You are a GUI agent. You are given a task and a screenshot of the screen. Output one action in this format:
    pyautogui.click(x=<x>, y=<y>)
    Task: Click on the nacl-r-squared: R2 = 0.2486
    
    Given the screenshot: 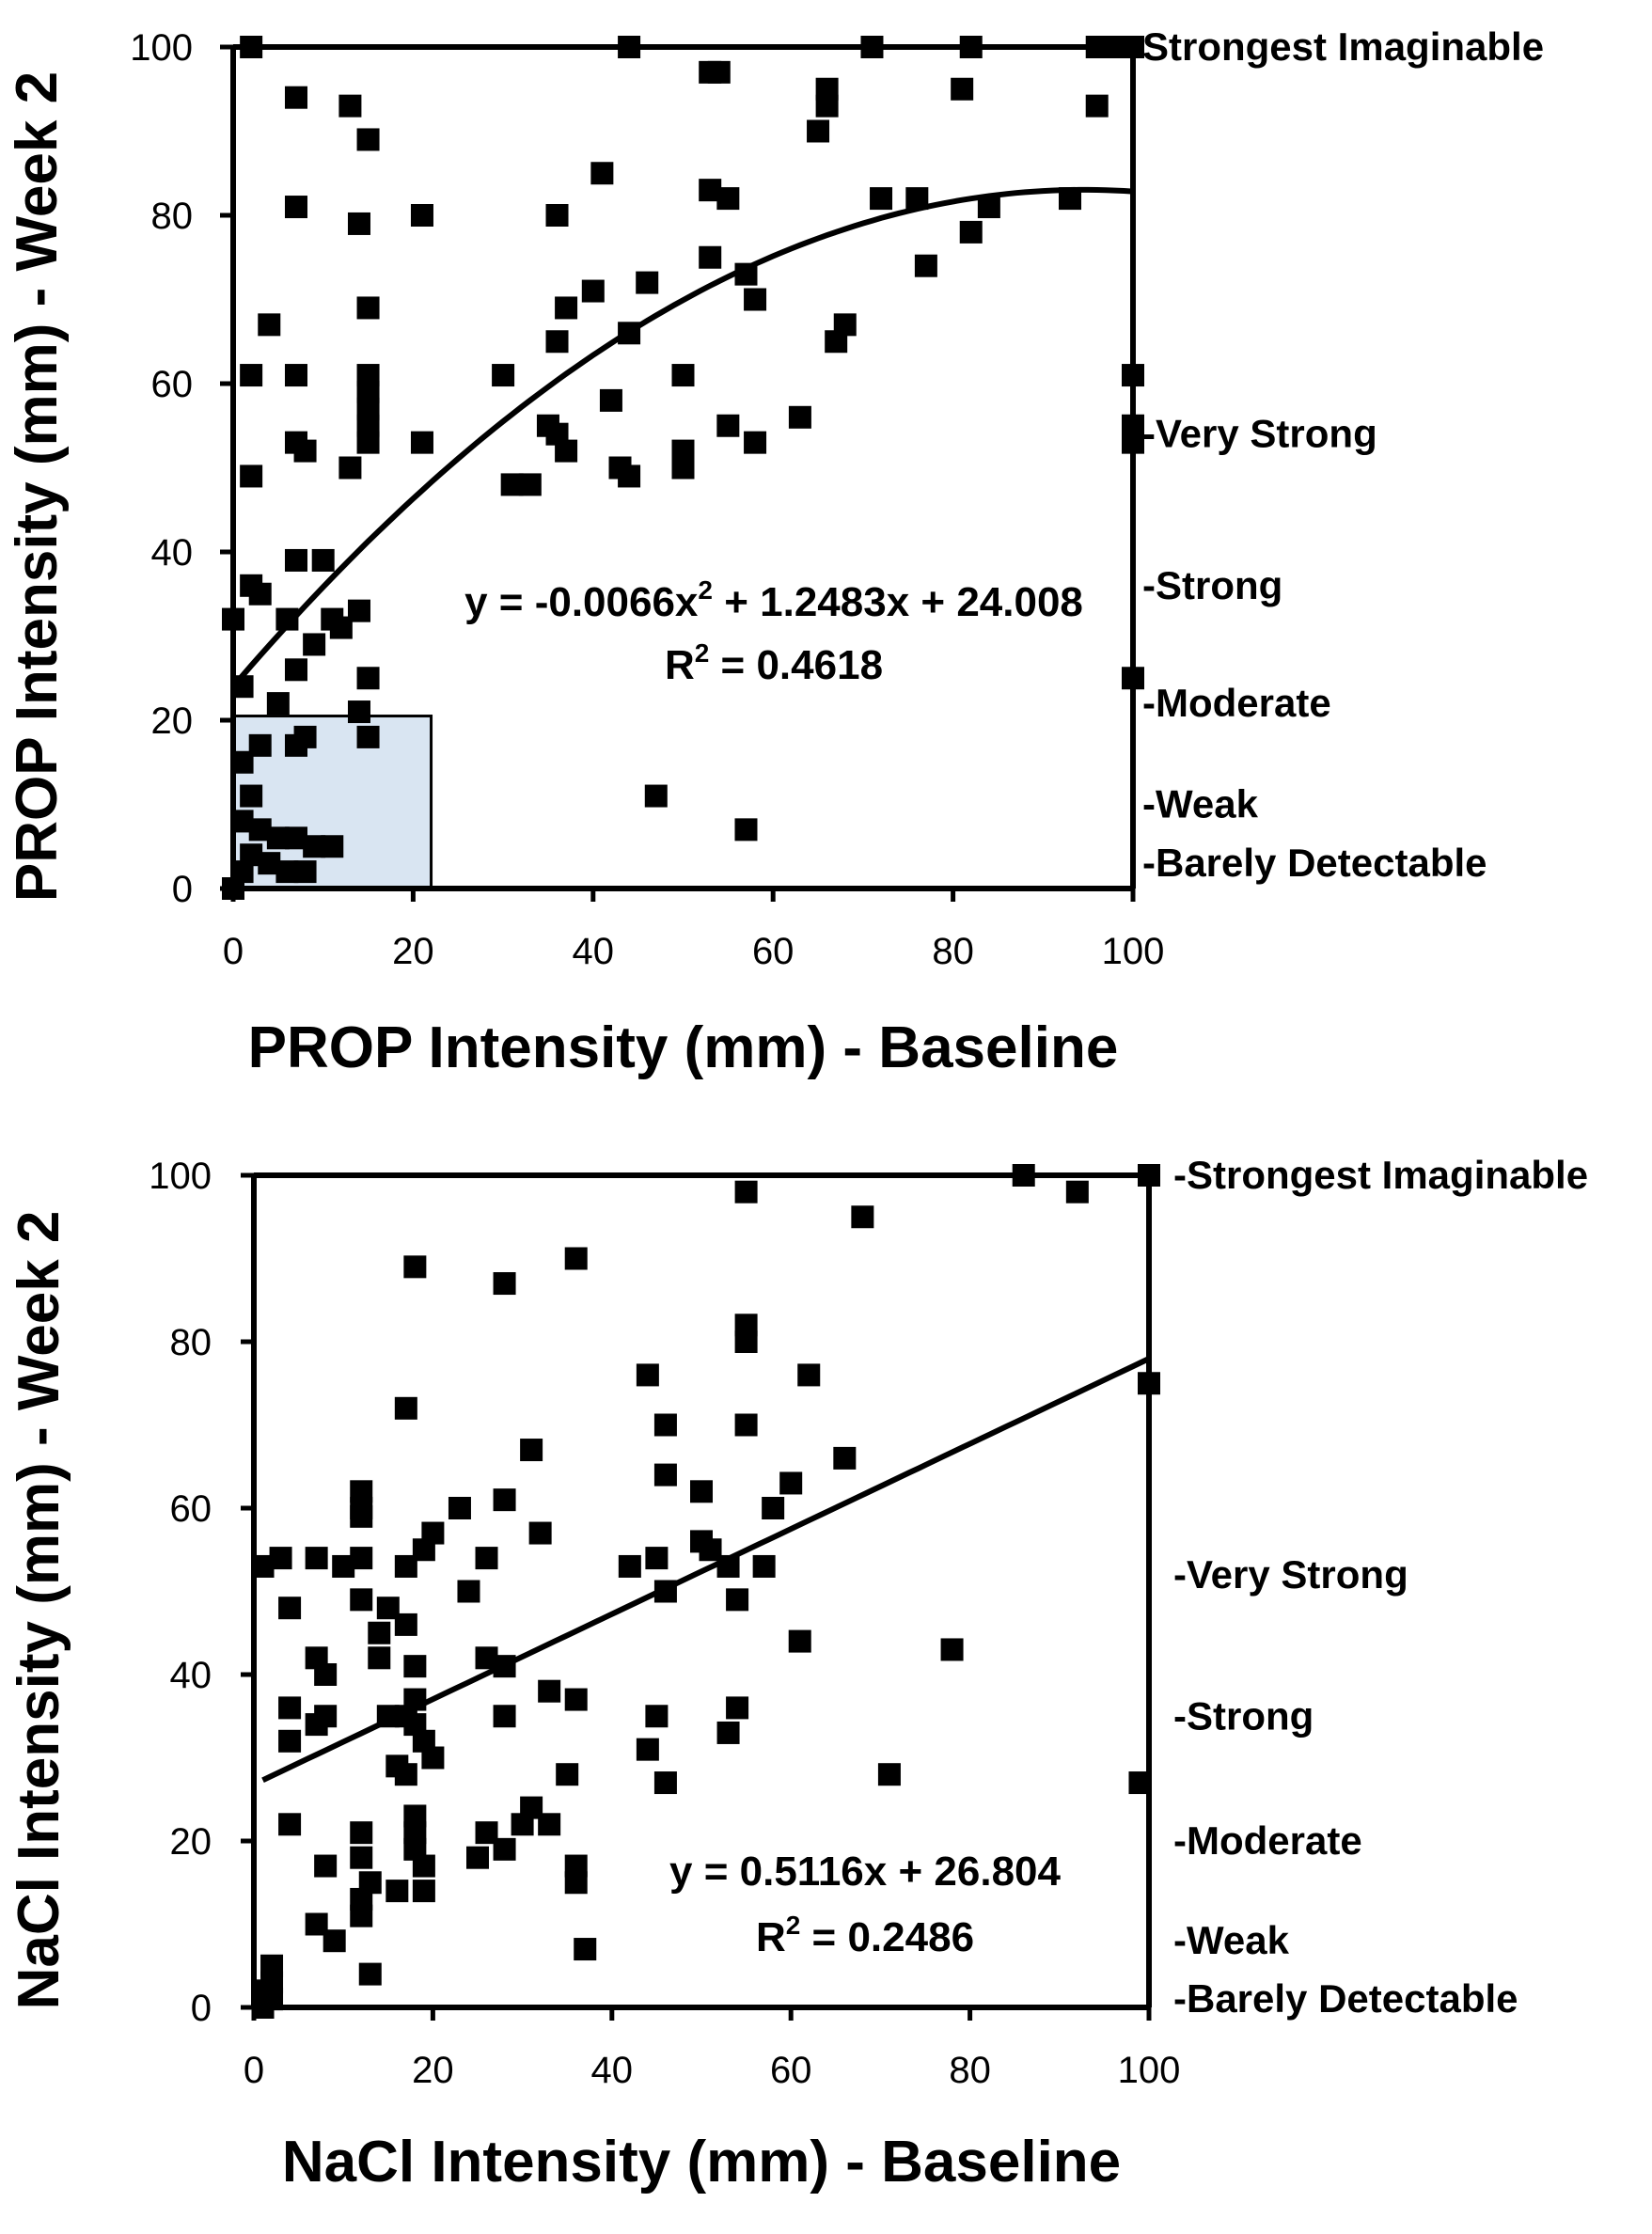 What is the action you would take?
    pyautogui.click(x=865, y=1935)
    